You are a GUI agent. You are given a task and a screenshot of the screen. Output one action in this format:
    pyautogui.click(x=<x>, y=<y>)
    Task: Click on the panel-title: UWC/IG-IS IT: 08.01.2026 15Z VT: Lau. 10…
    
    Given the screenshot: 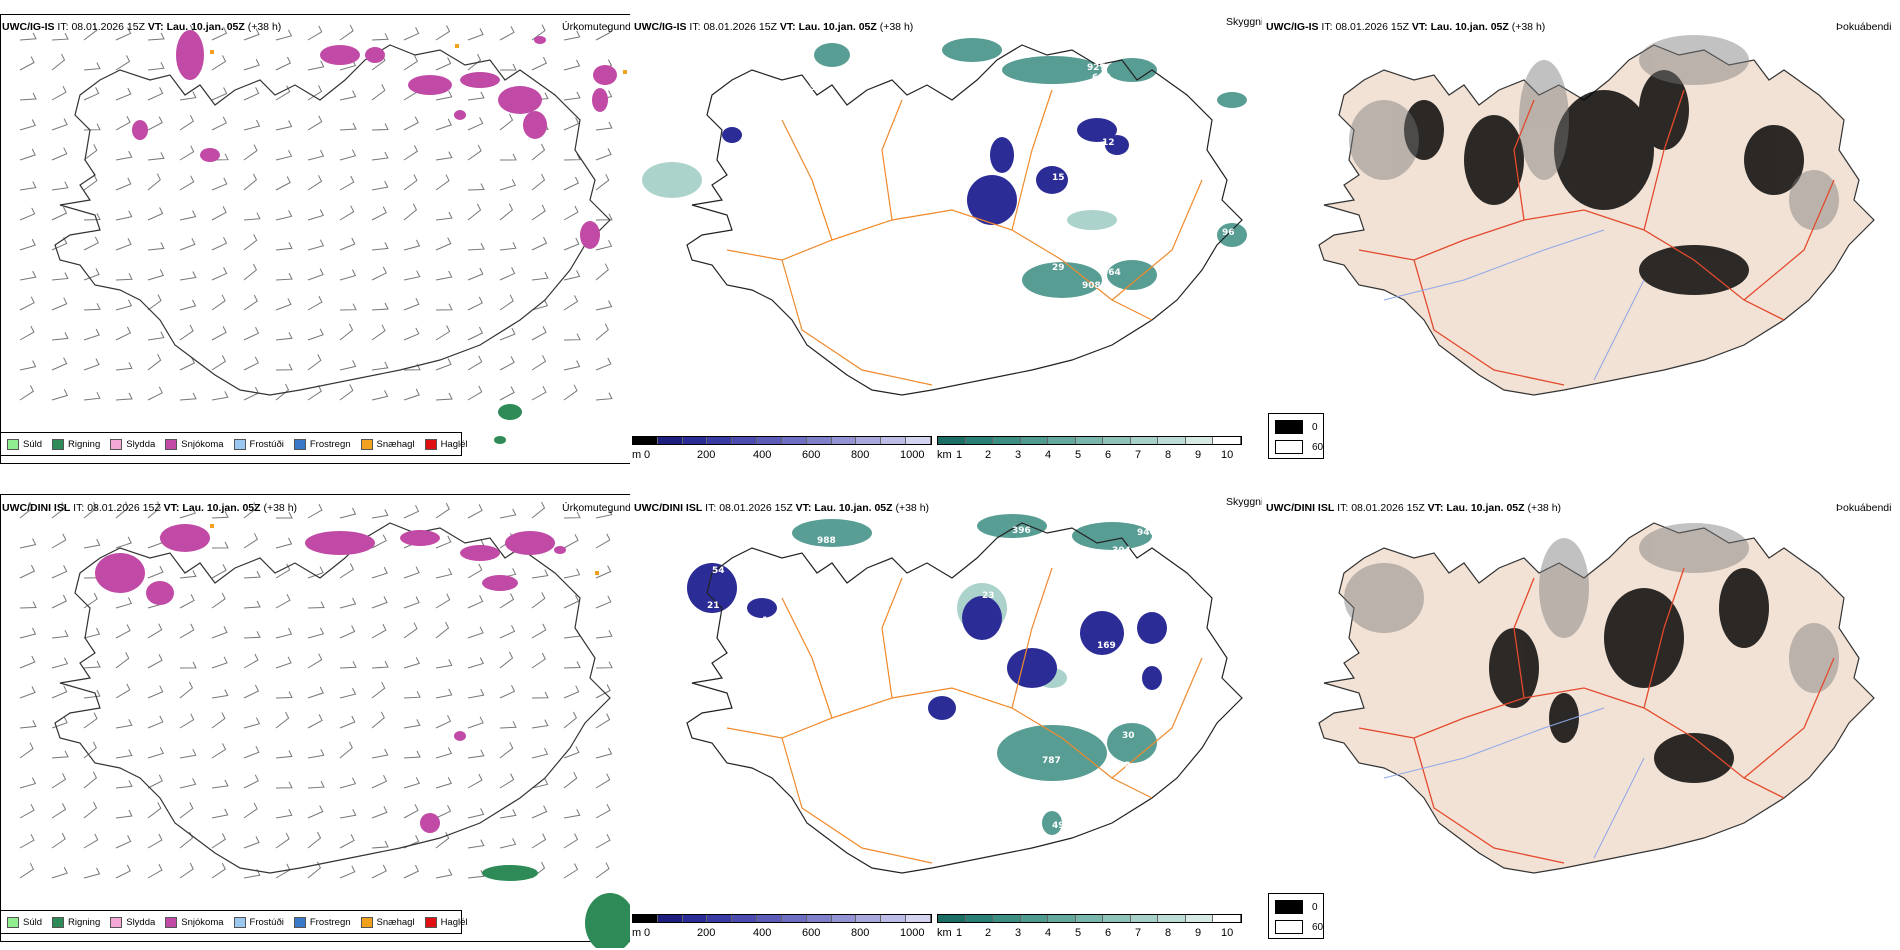 What is the action you would take?
    pyautogui.click(x=774, y=27)
    